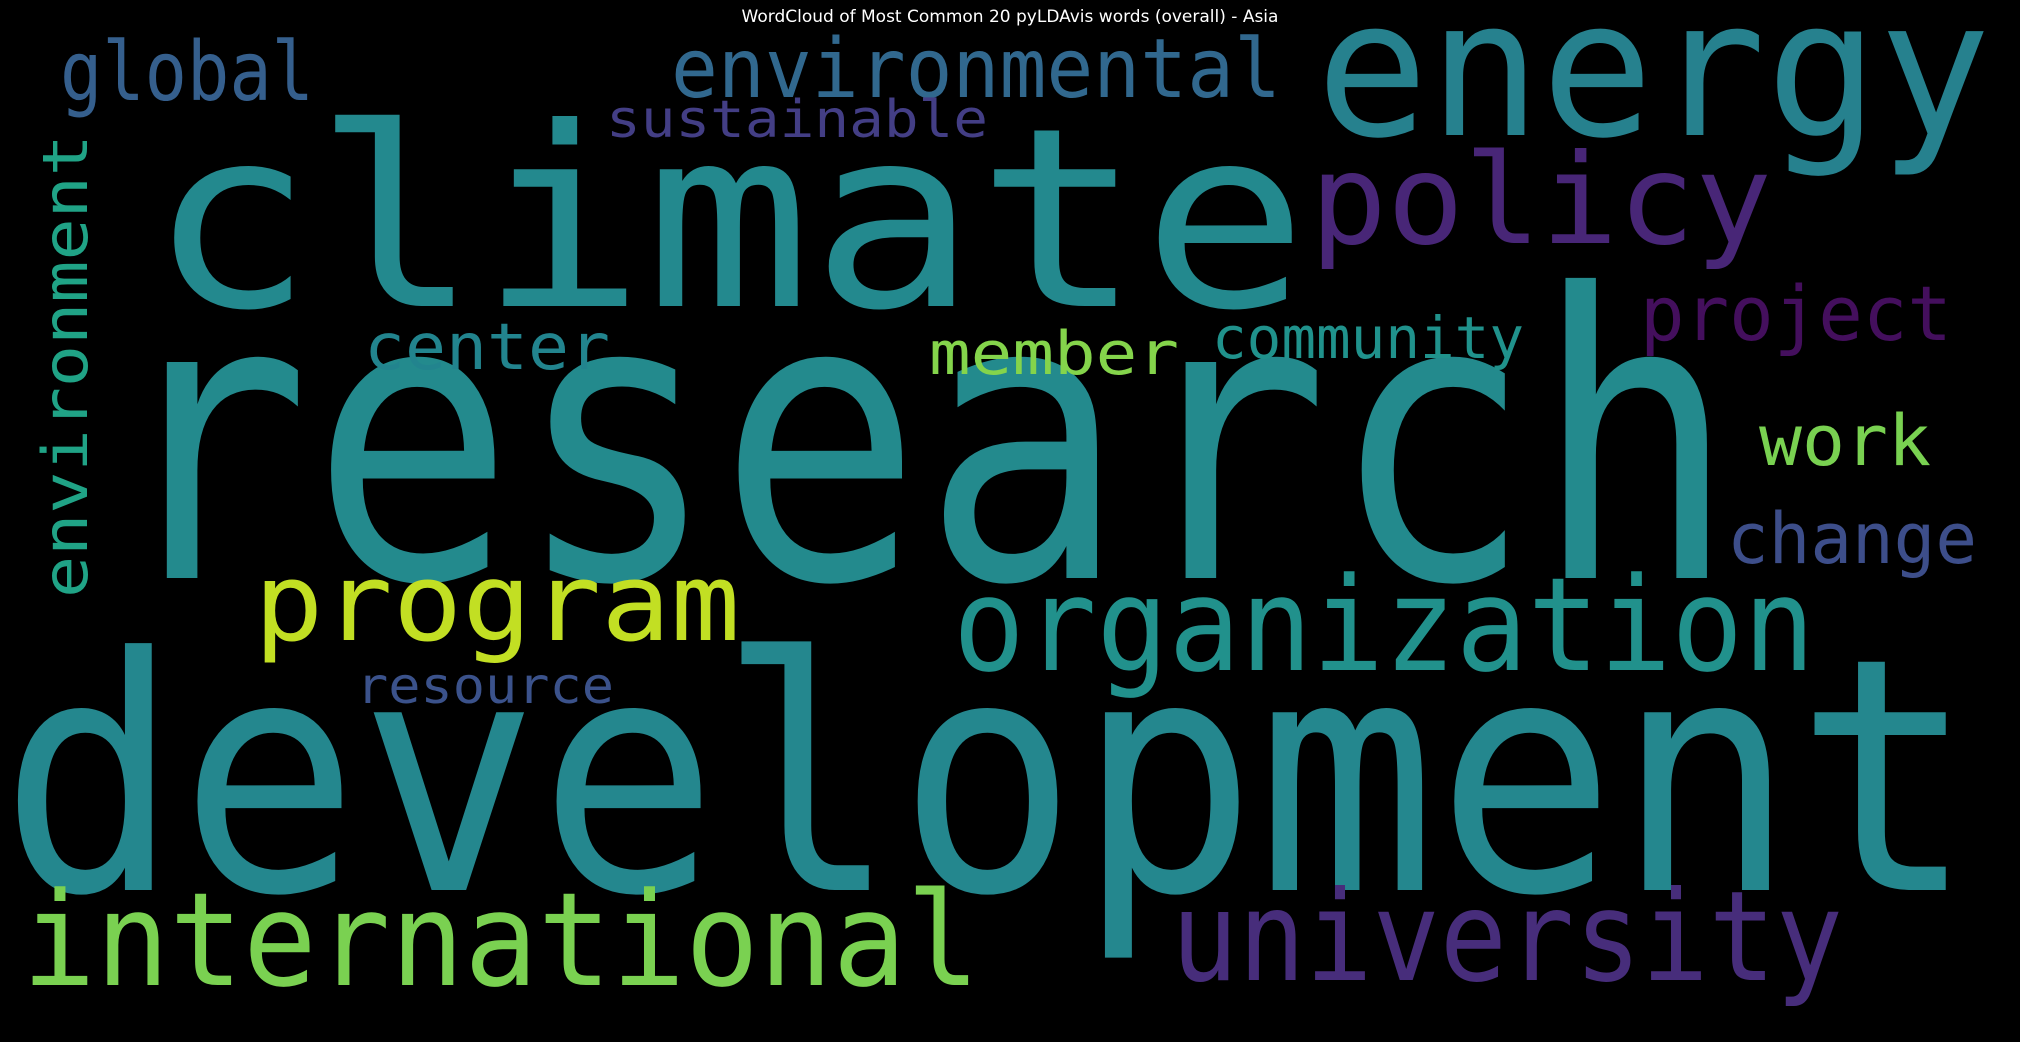 The width and height of the screenshot is (2020, 1042). What do you see at coordinates (1368, 338) in the screenshot?
I see `word-community: community` at bounding box center [1368, 338].